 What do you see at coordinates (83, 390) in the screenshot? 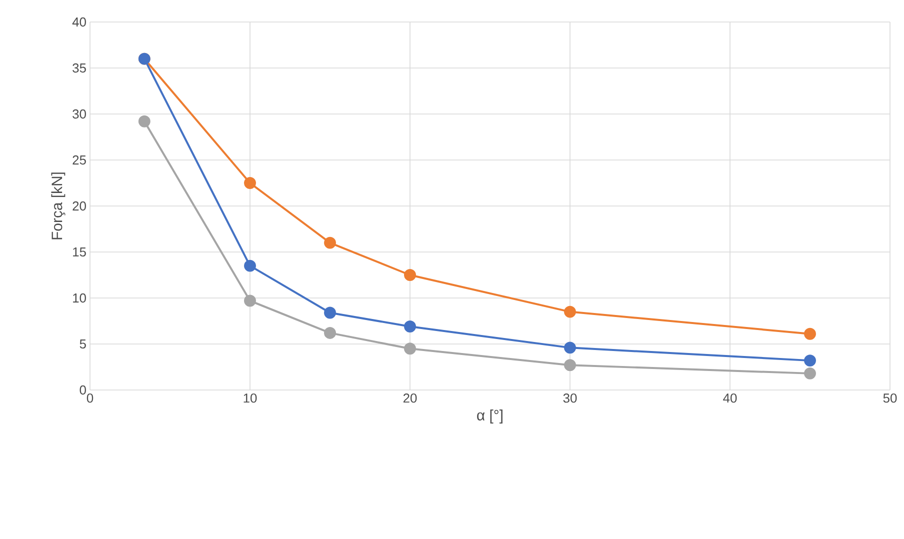
I see `y-tick-label: 0` at bounding box center [83, 390].